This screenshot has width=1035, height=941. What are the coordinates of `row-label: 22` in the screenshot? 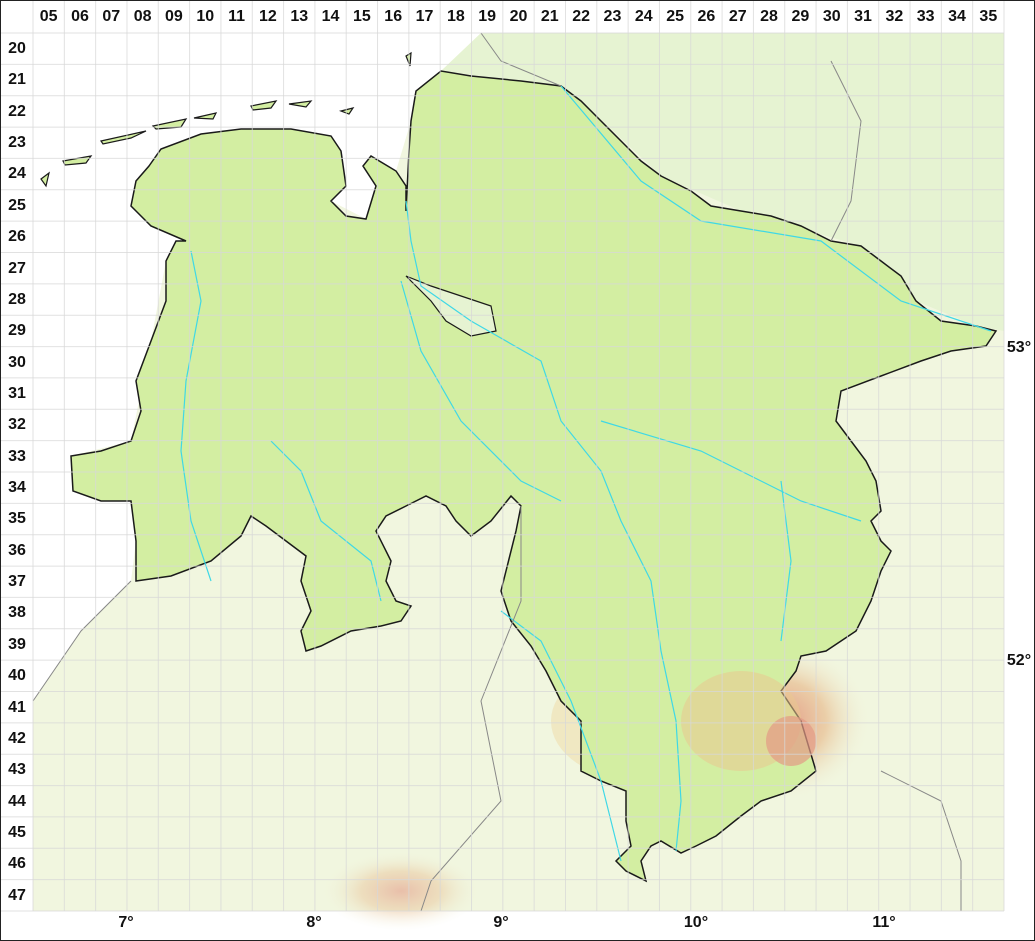 It's located at (17, 111).